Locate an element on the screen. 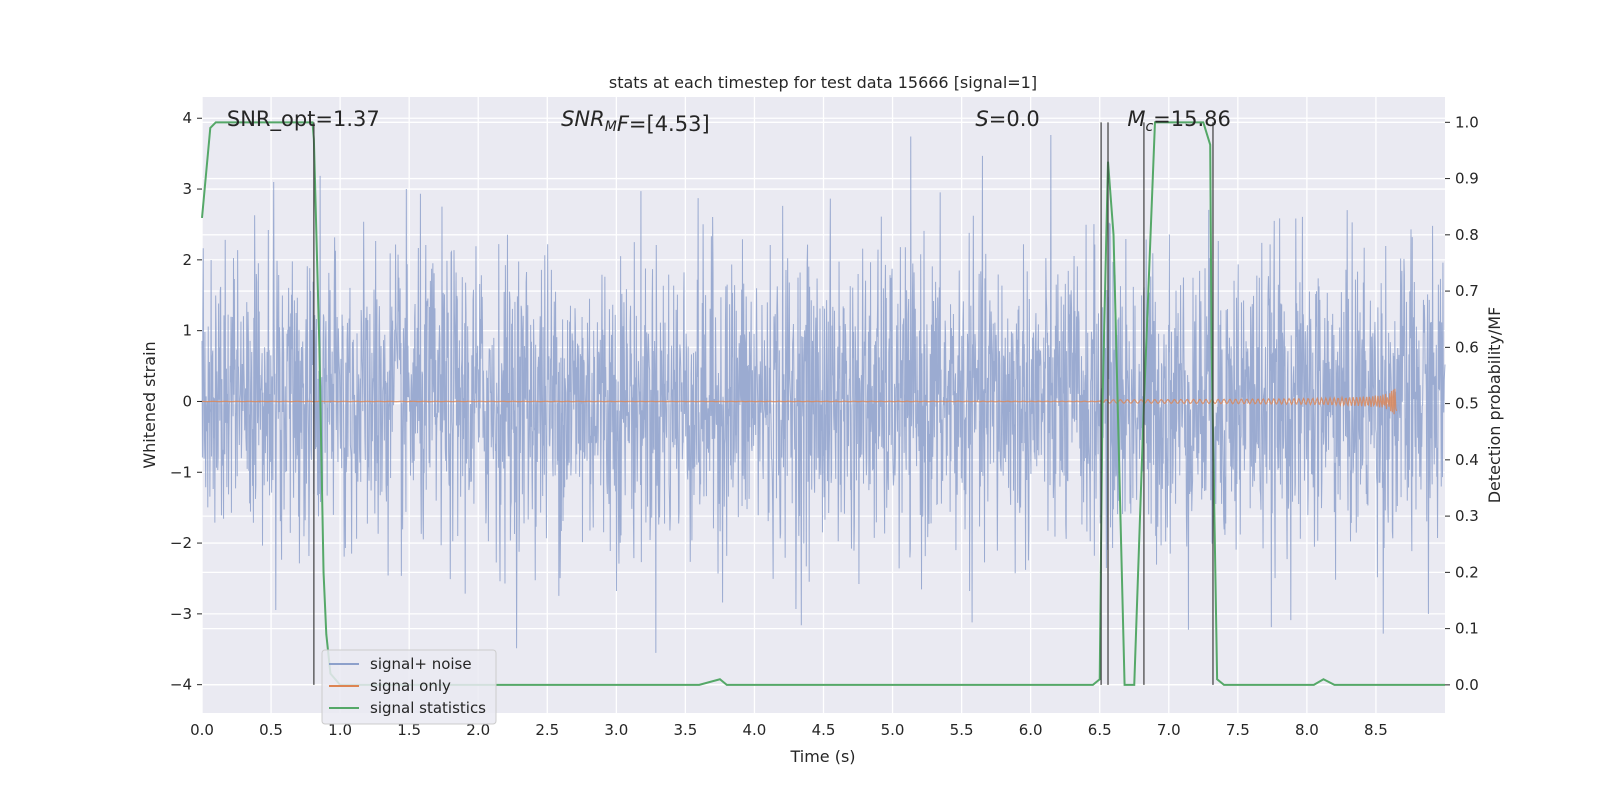 This screenshot has height=804, width=1600. y-left-tick-label: −1 is located at coordinates (181, 472).